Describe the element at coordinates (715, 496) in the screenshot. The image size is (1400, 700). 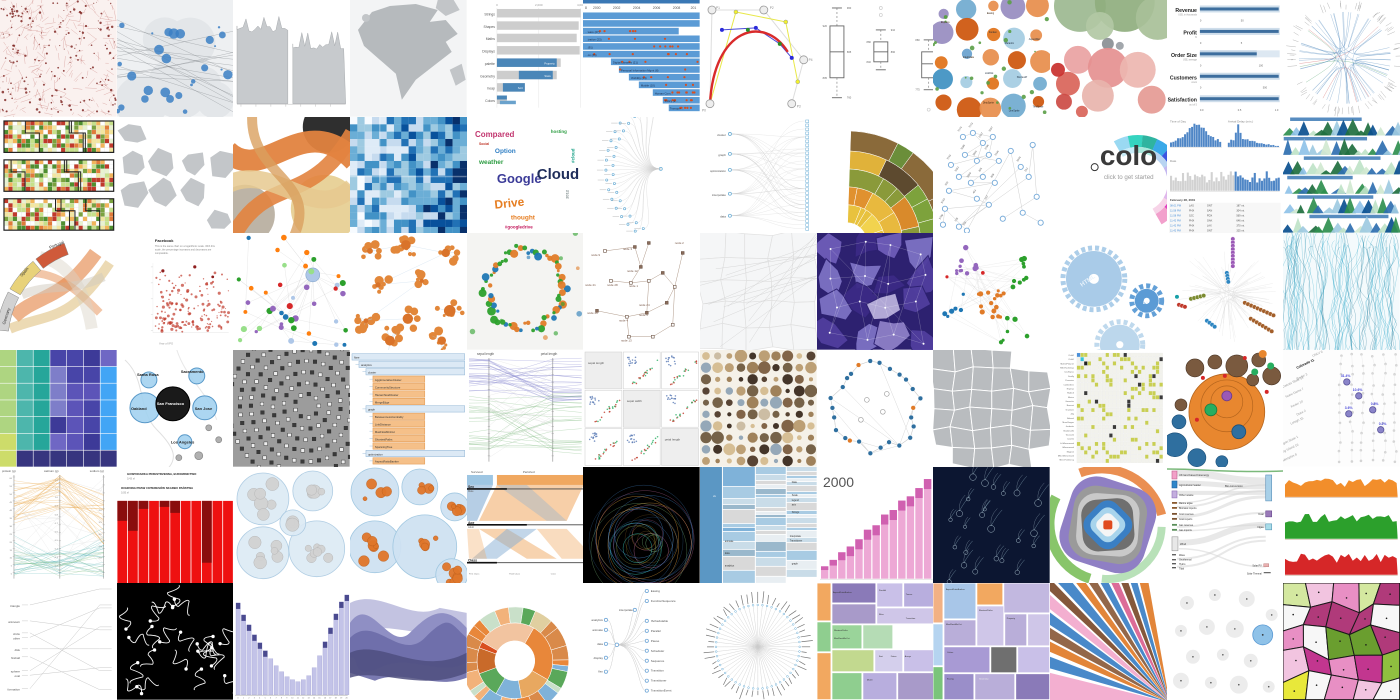
I see `thumb-text: vis` at that location.